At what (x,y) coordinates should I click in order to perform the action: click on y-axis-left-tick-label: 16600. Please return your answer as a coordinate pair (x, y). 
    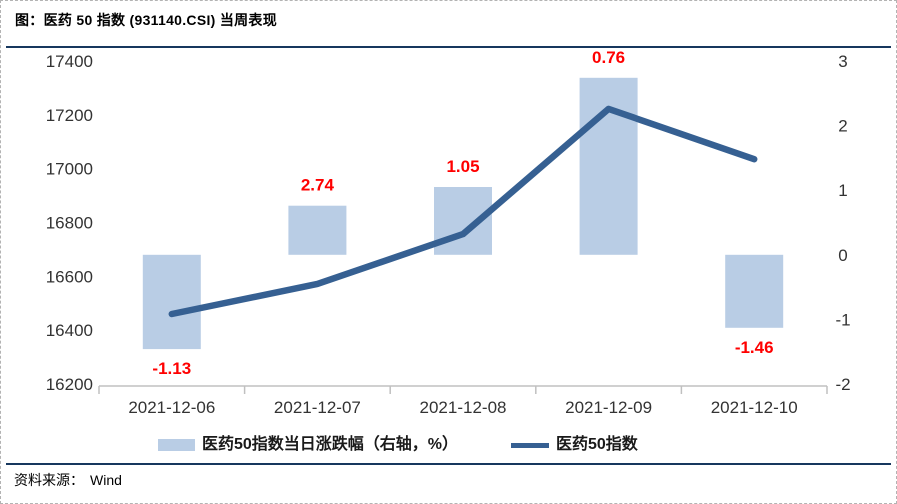
    Looking at the image, I should click on (69, 276).